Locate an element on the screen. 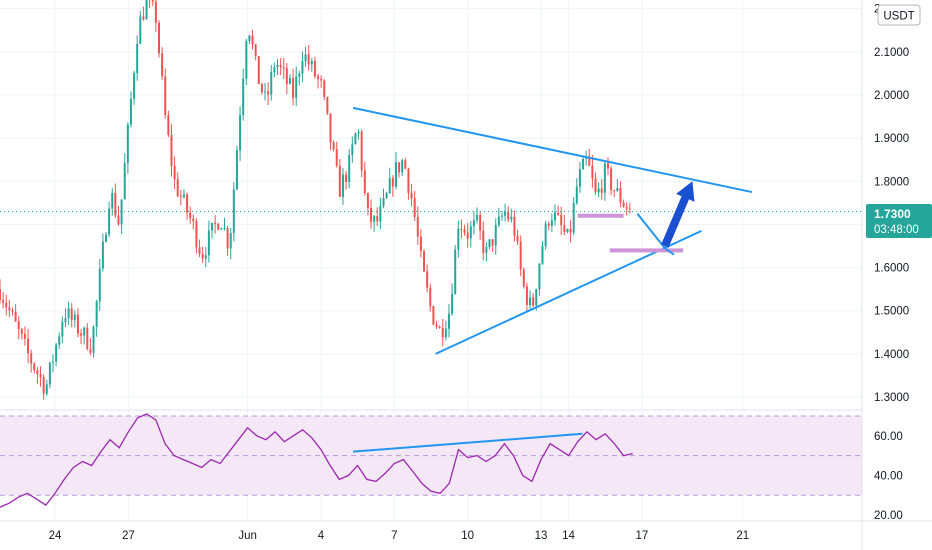 The width and height of the screenshot is (932, 550). rsi-series is located at coordinates (316, 460).